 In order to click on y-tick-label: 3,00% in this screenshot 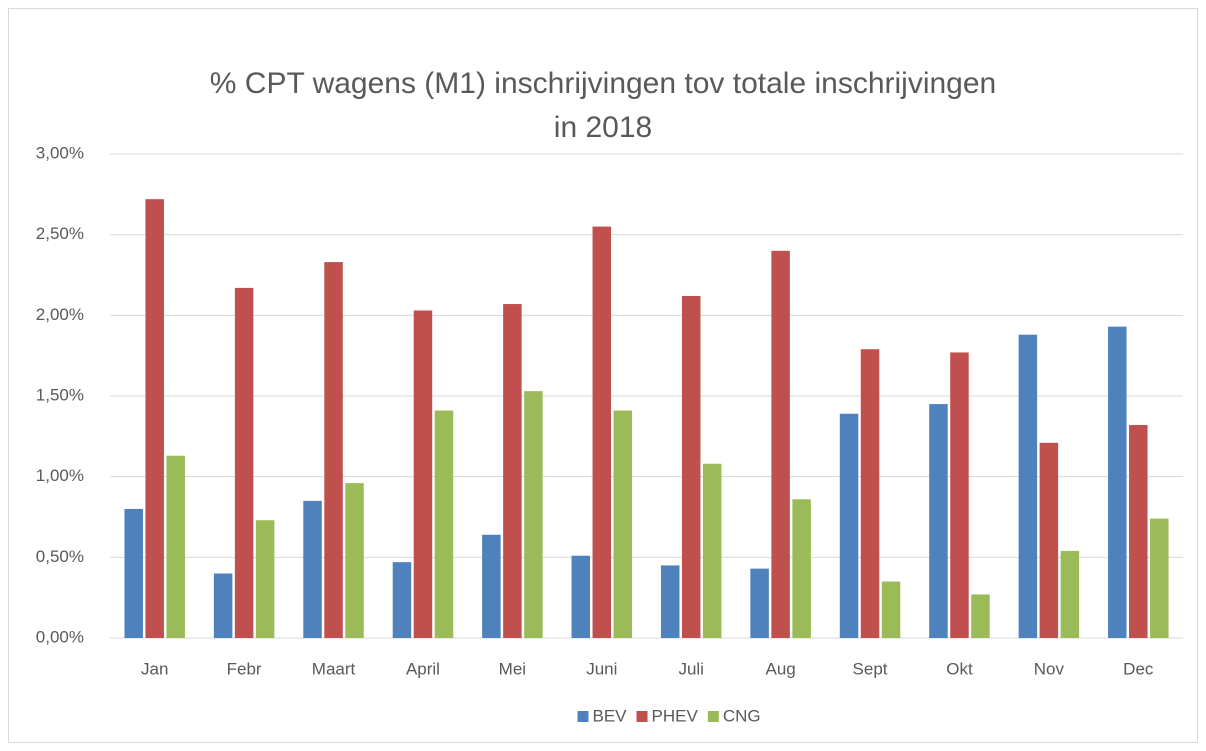, I will do `click(60, 152)`.